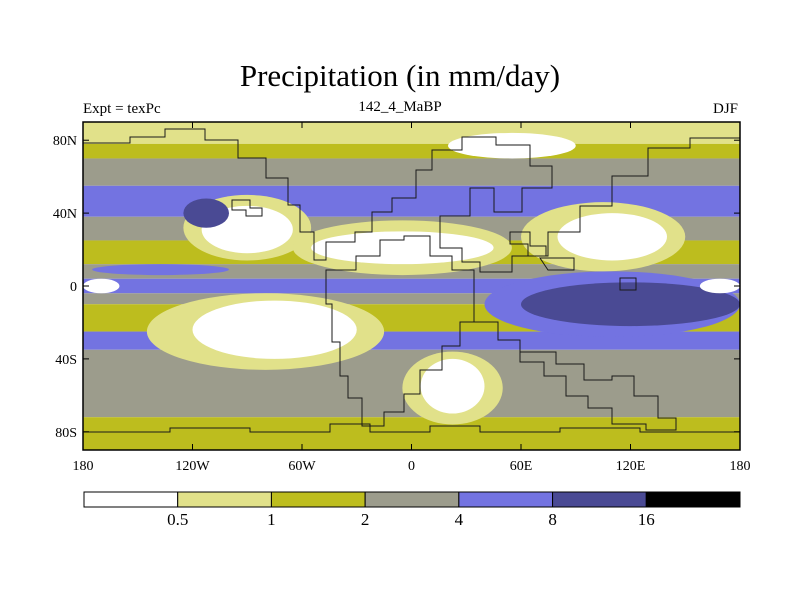  I want to click on colorbar: 0.5 1 2 4 8 16, so click(412, 510).